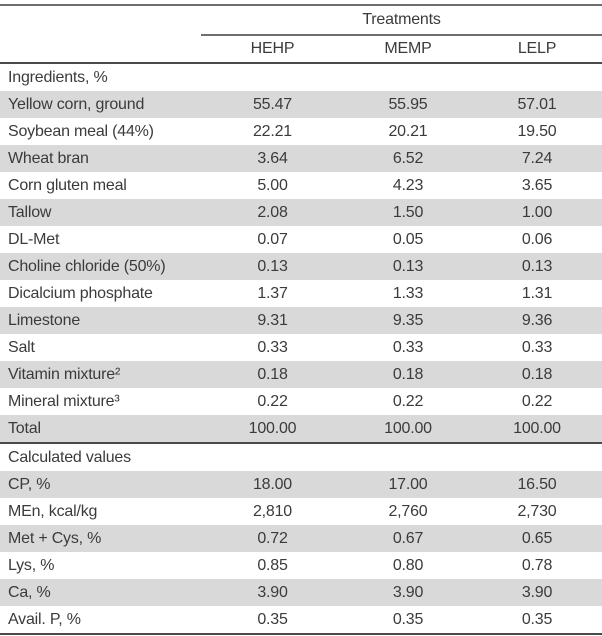  What do you see at coordinates (272, 212) in the screenshot?
I see `value-cell: 2.08` at bounding box center [272, 212].